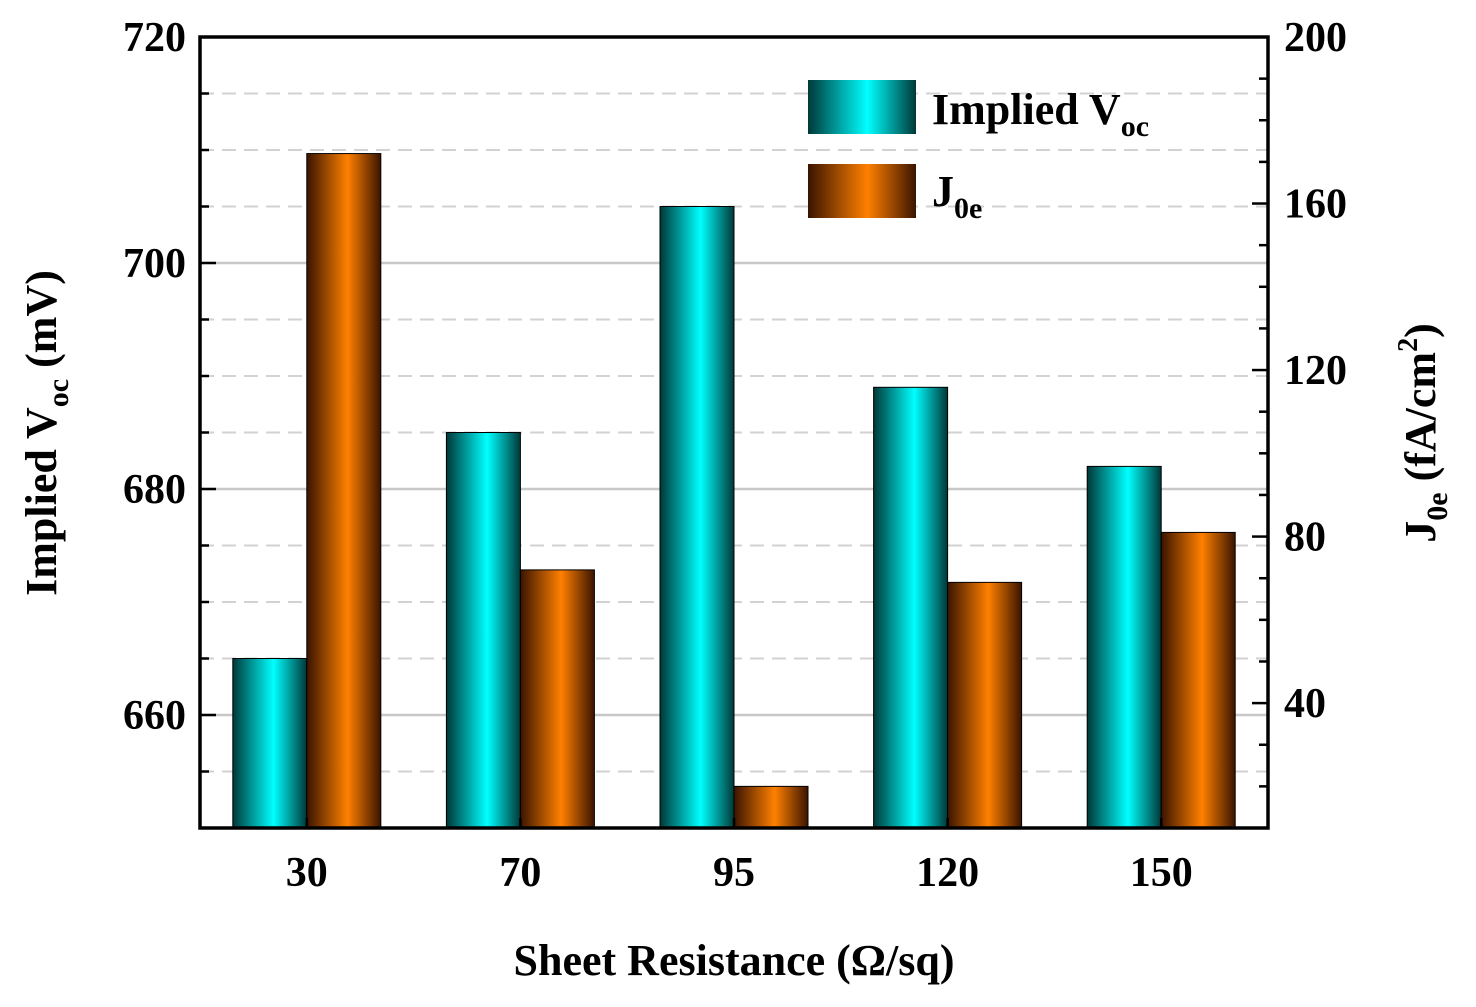 This screenshot has height=1007, width=1476. I want to click on legend-label-j0e: J0e, so click(957, 196).